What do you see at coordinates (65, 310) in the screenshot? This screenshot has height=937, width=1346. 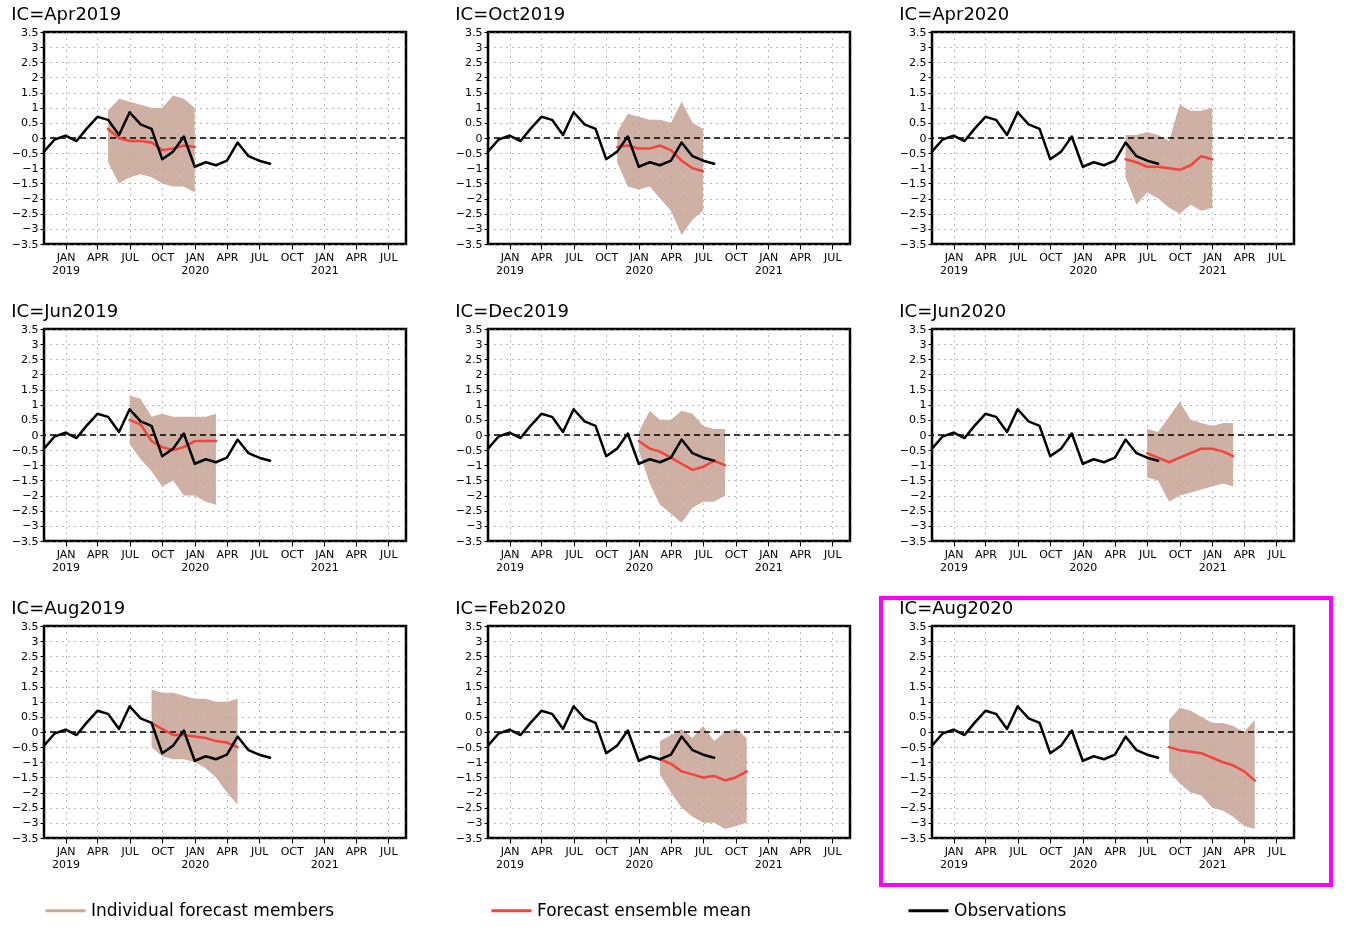 I see `chart-title: IC=Jun2019` at bounding box center [65, 310].